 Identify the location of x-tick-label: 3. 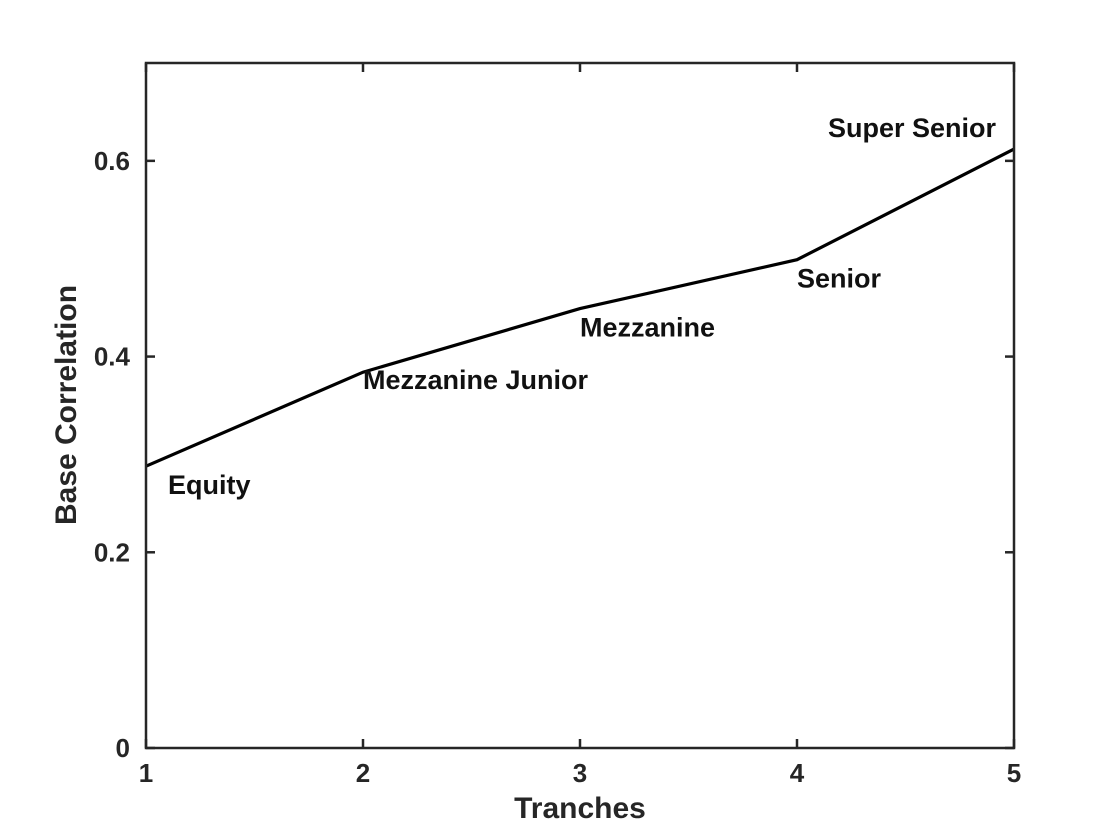
(580, 773).